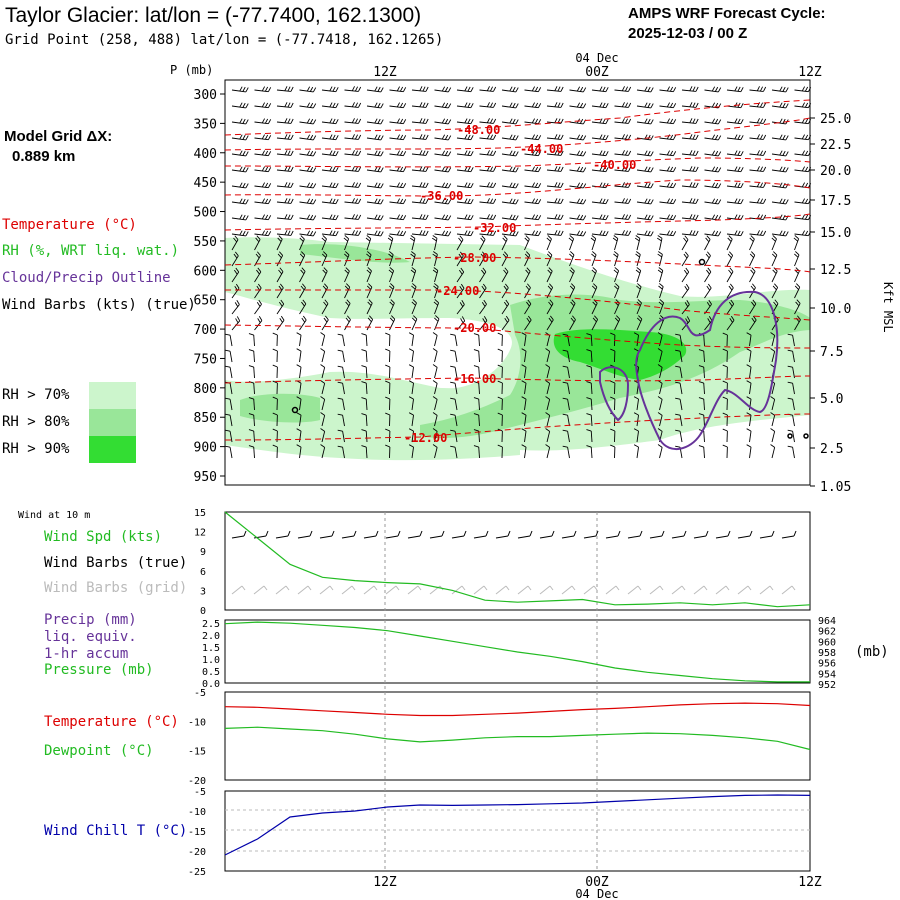 The width and height of the screenshot is (900, 900). What do you see at coordinates (86, 278) in the screenshot?
I see `legend-cloud: Cloud/Precip Outline` at bounding box center [86, 278].